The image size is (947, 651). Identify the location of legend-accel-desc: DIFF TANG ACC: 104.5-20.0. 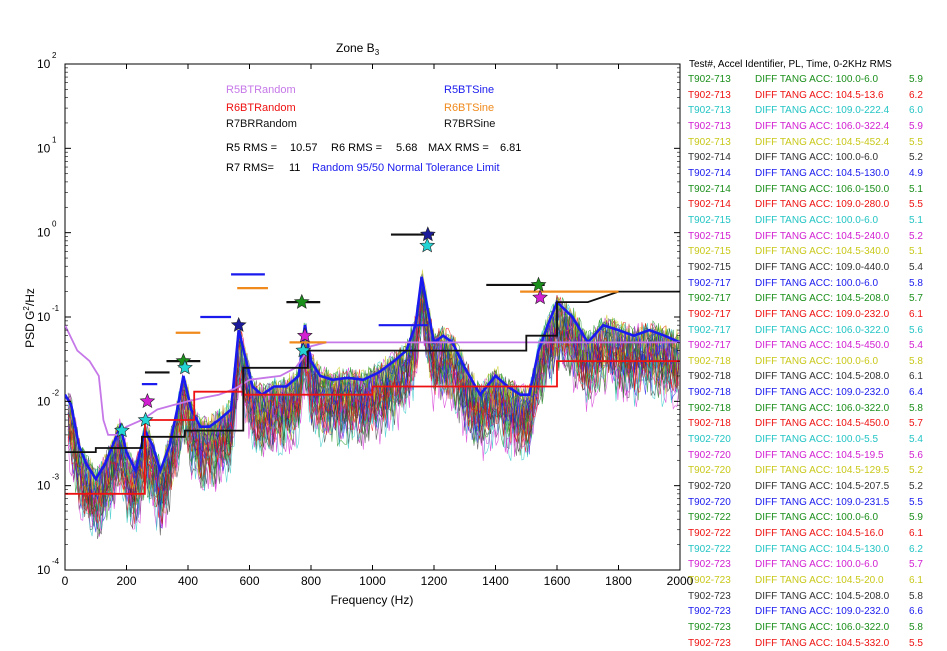
(819, 581).